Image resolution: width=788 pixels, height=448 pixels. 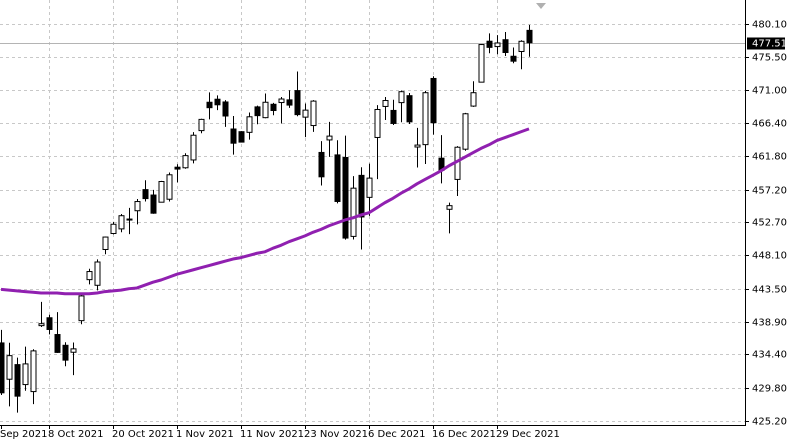 What do you see at coordinates (75, 434) in the screenshot?
I see `x-tick-label: 8 Oct 2021` at bounding box center [75, 434].